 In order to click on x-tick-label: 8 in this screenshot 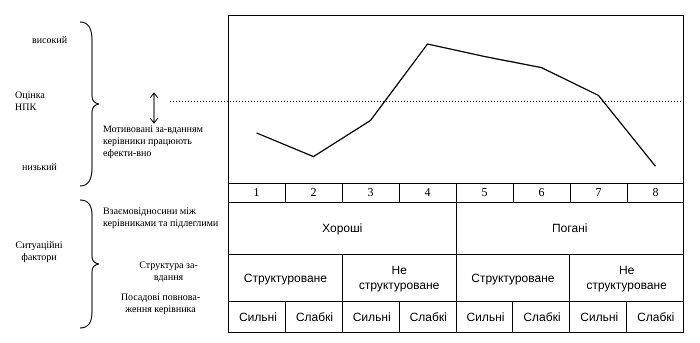, I will do `click(655, 192)`.